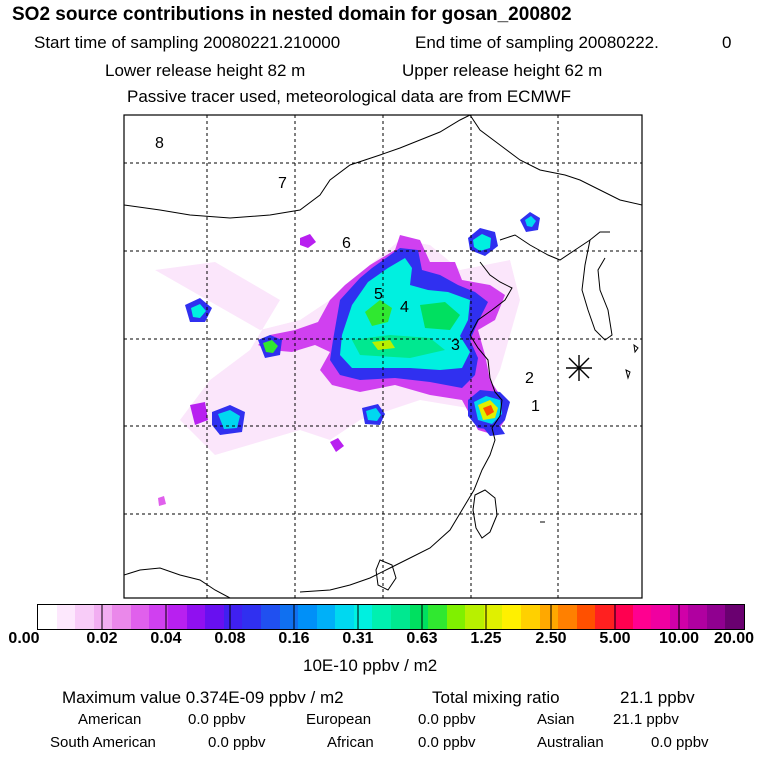 The image size is (768, 768). I want to click on african-value: 0.0 ppbv, so click(447, 742).